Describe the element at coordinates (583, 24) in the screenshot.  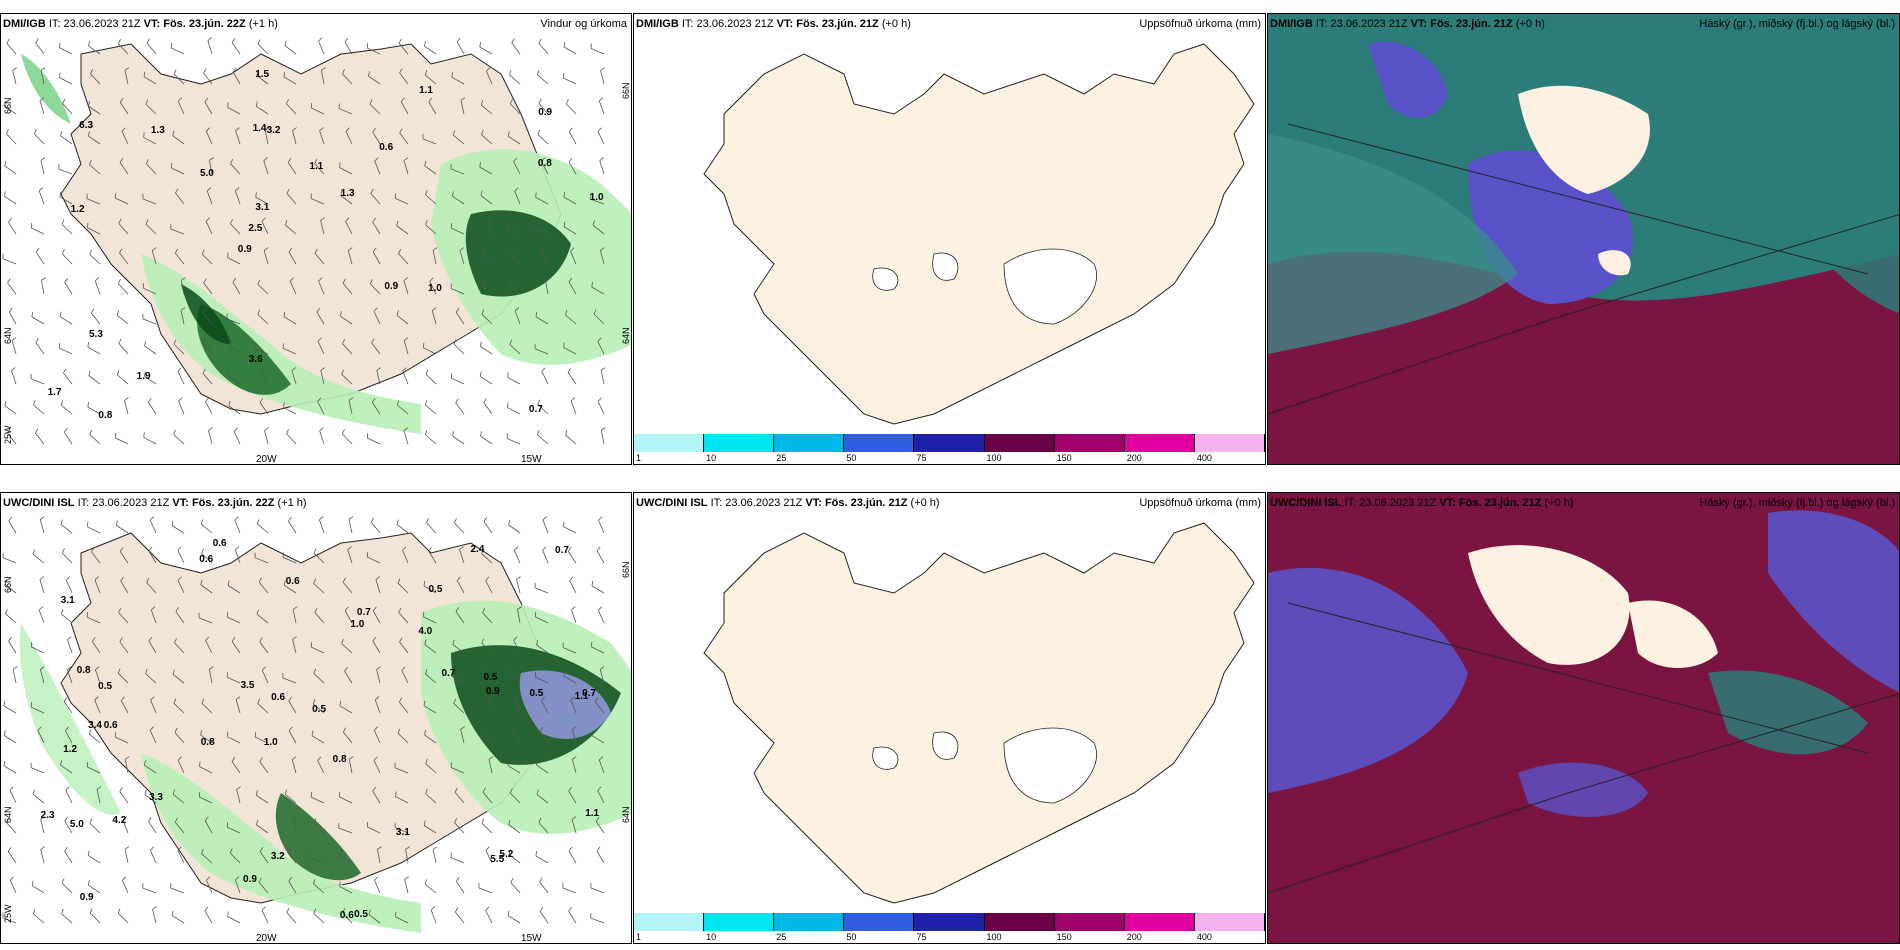
I see `panel-title: Vindur og úrkoma` at that location.